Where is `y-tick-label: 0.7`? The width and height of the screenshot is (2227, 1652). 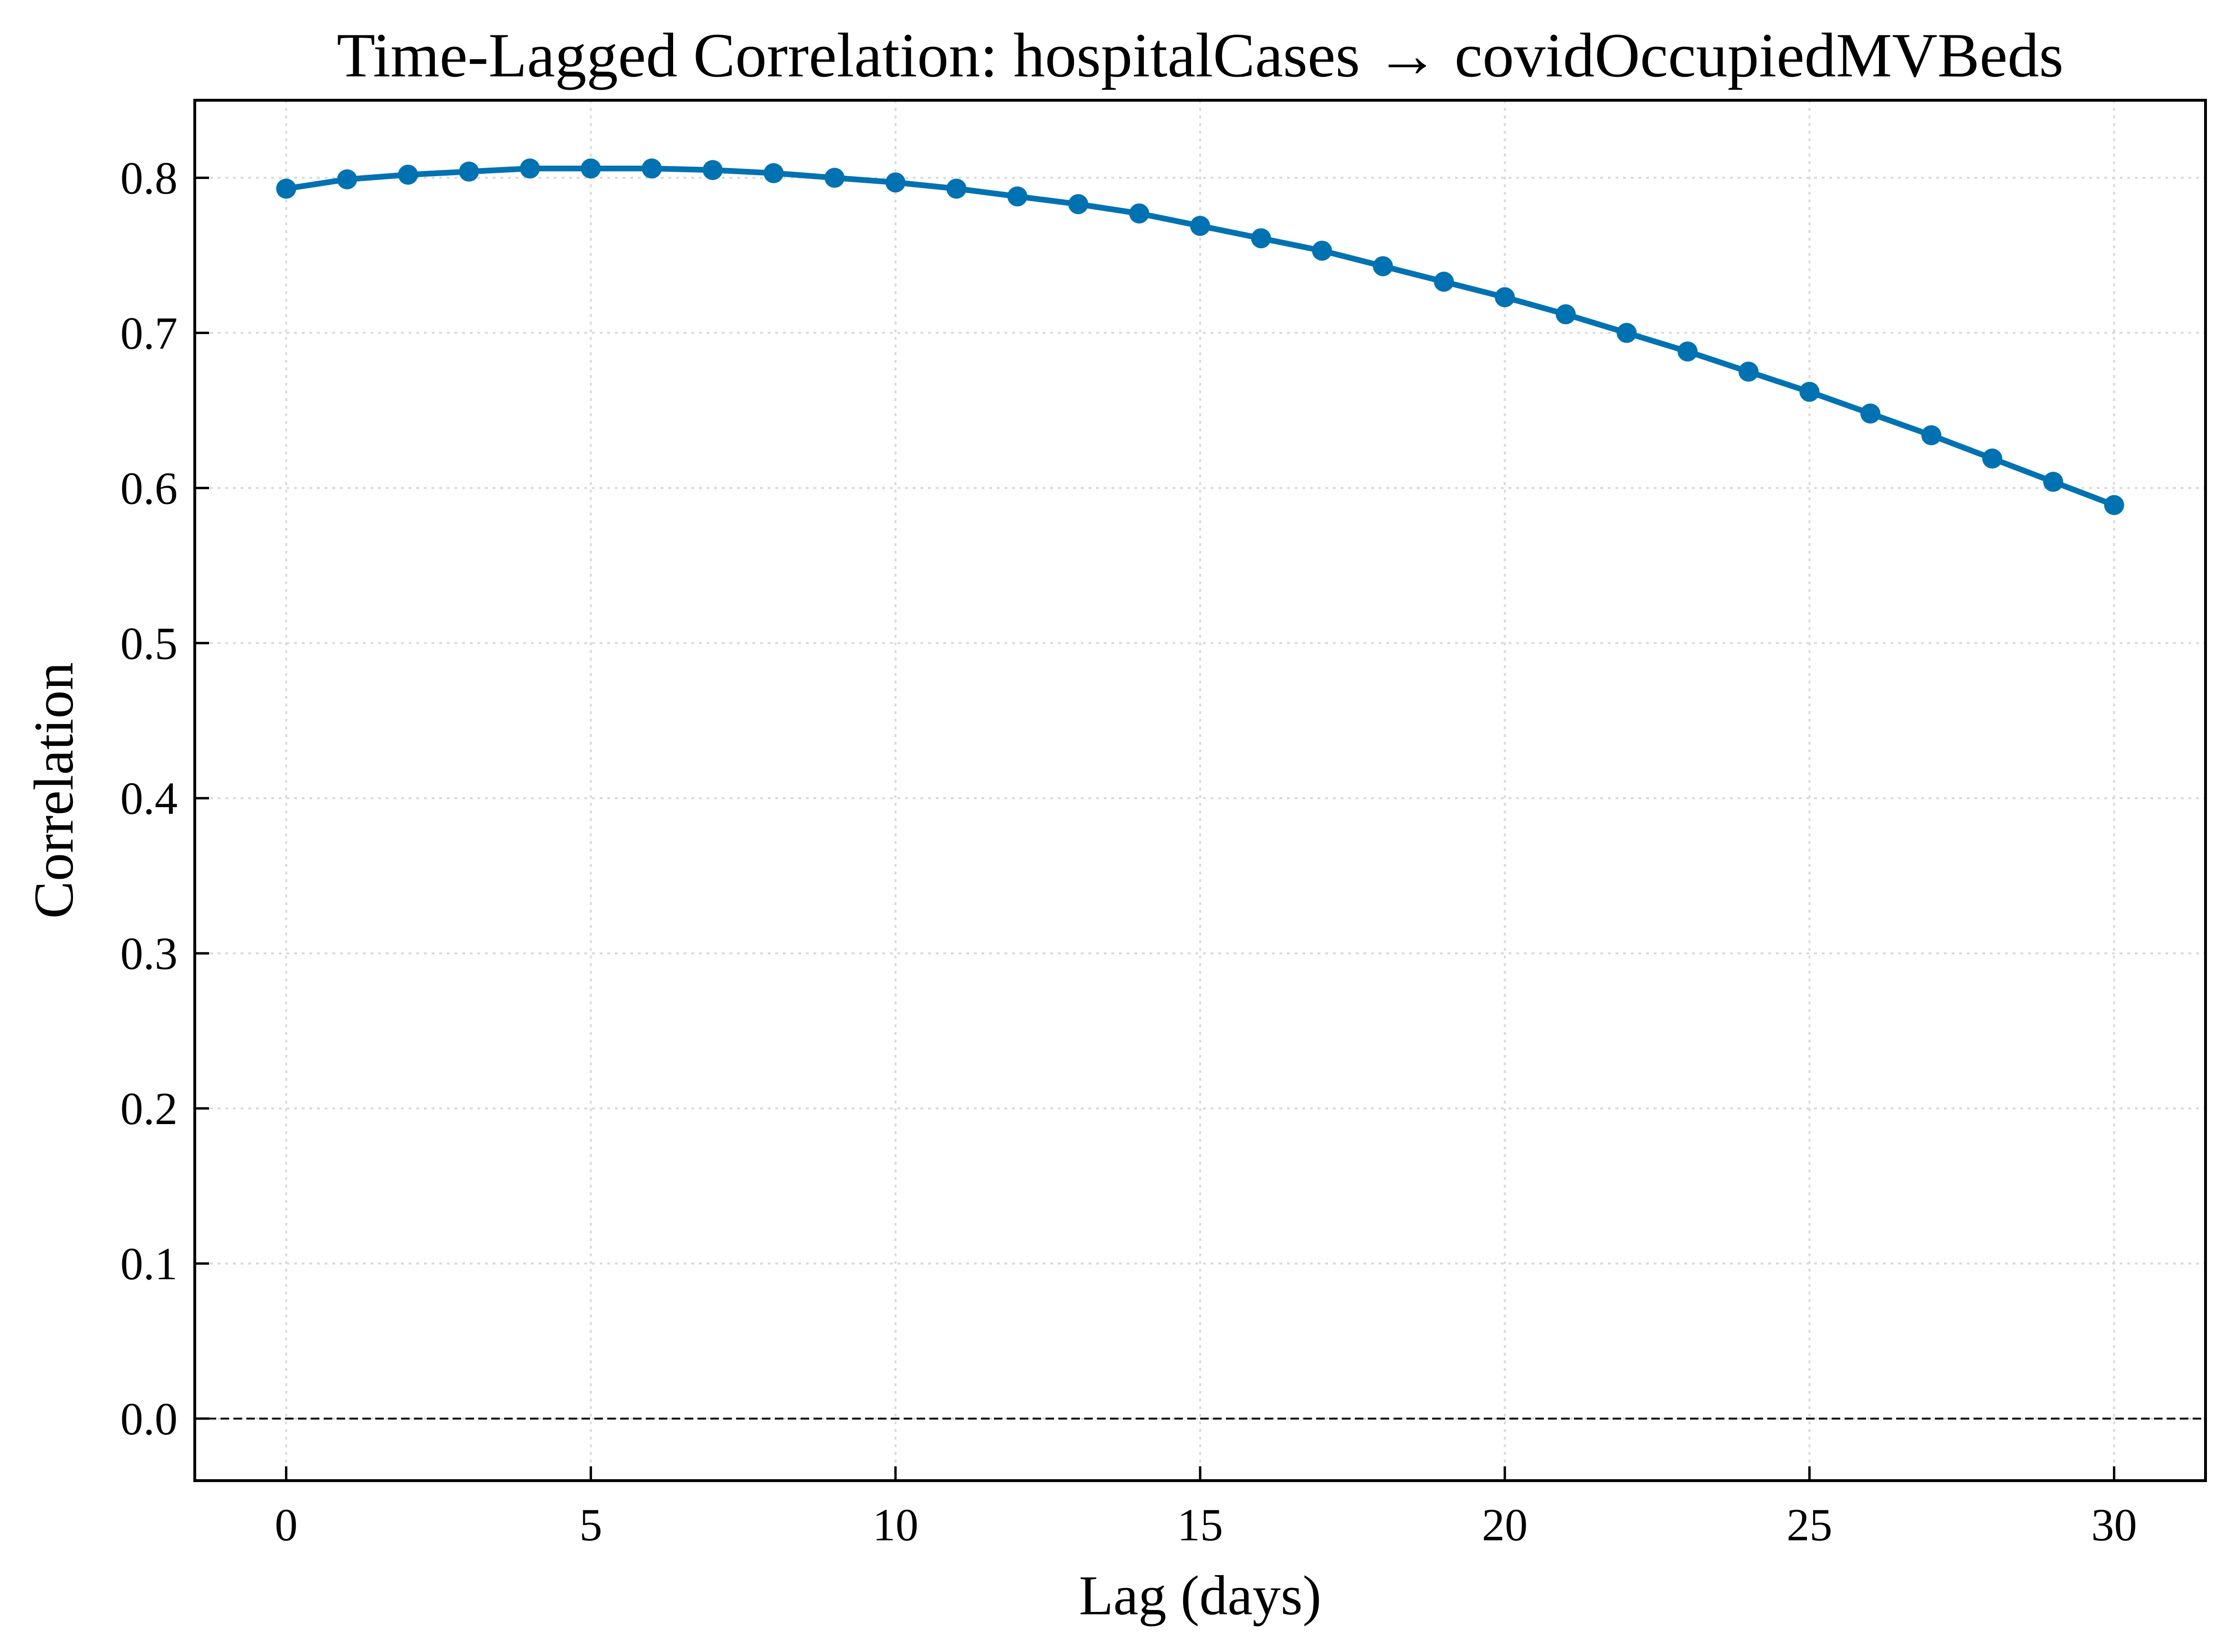
y-tick-label: 0.7 is located at coordinates (149, 332).